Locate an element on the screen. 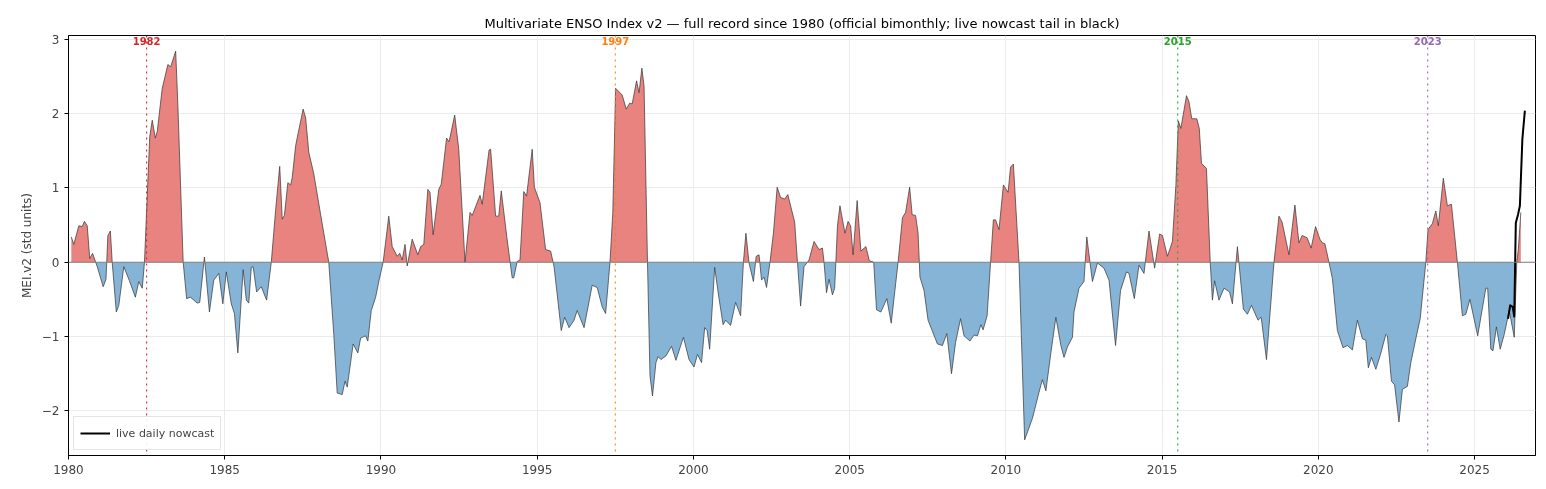 The image size is (1546, 489). x-tick-label: 1995 is located at coordinates (537, 469).